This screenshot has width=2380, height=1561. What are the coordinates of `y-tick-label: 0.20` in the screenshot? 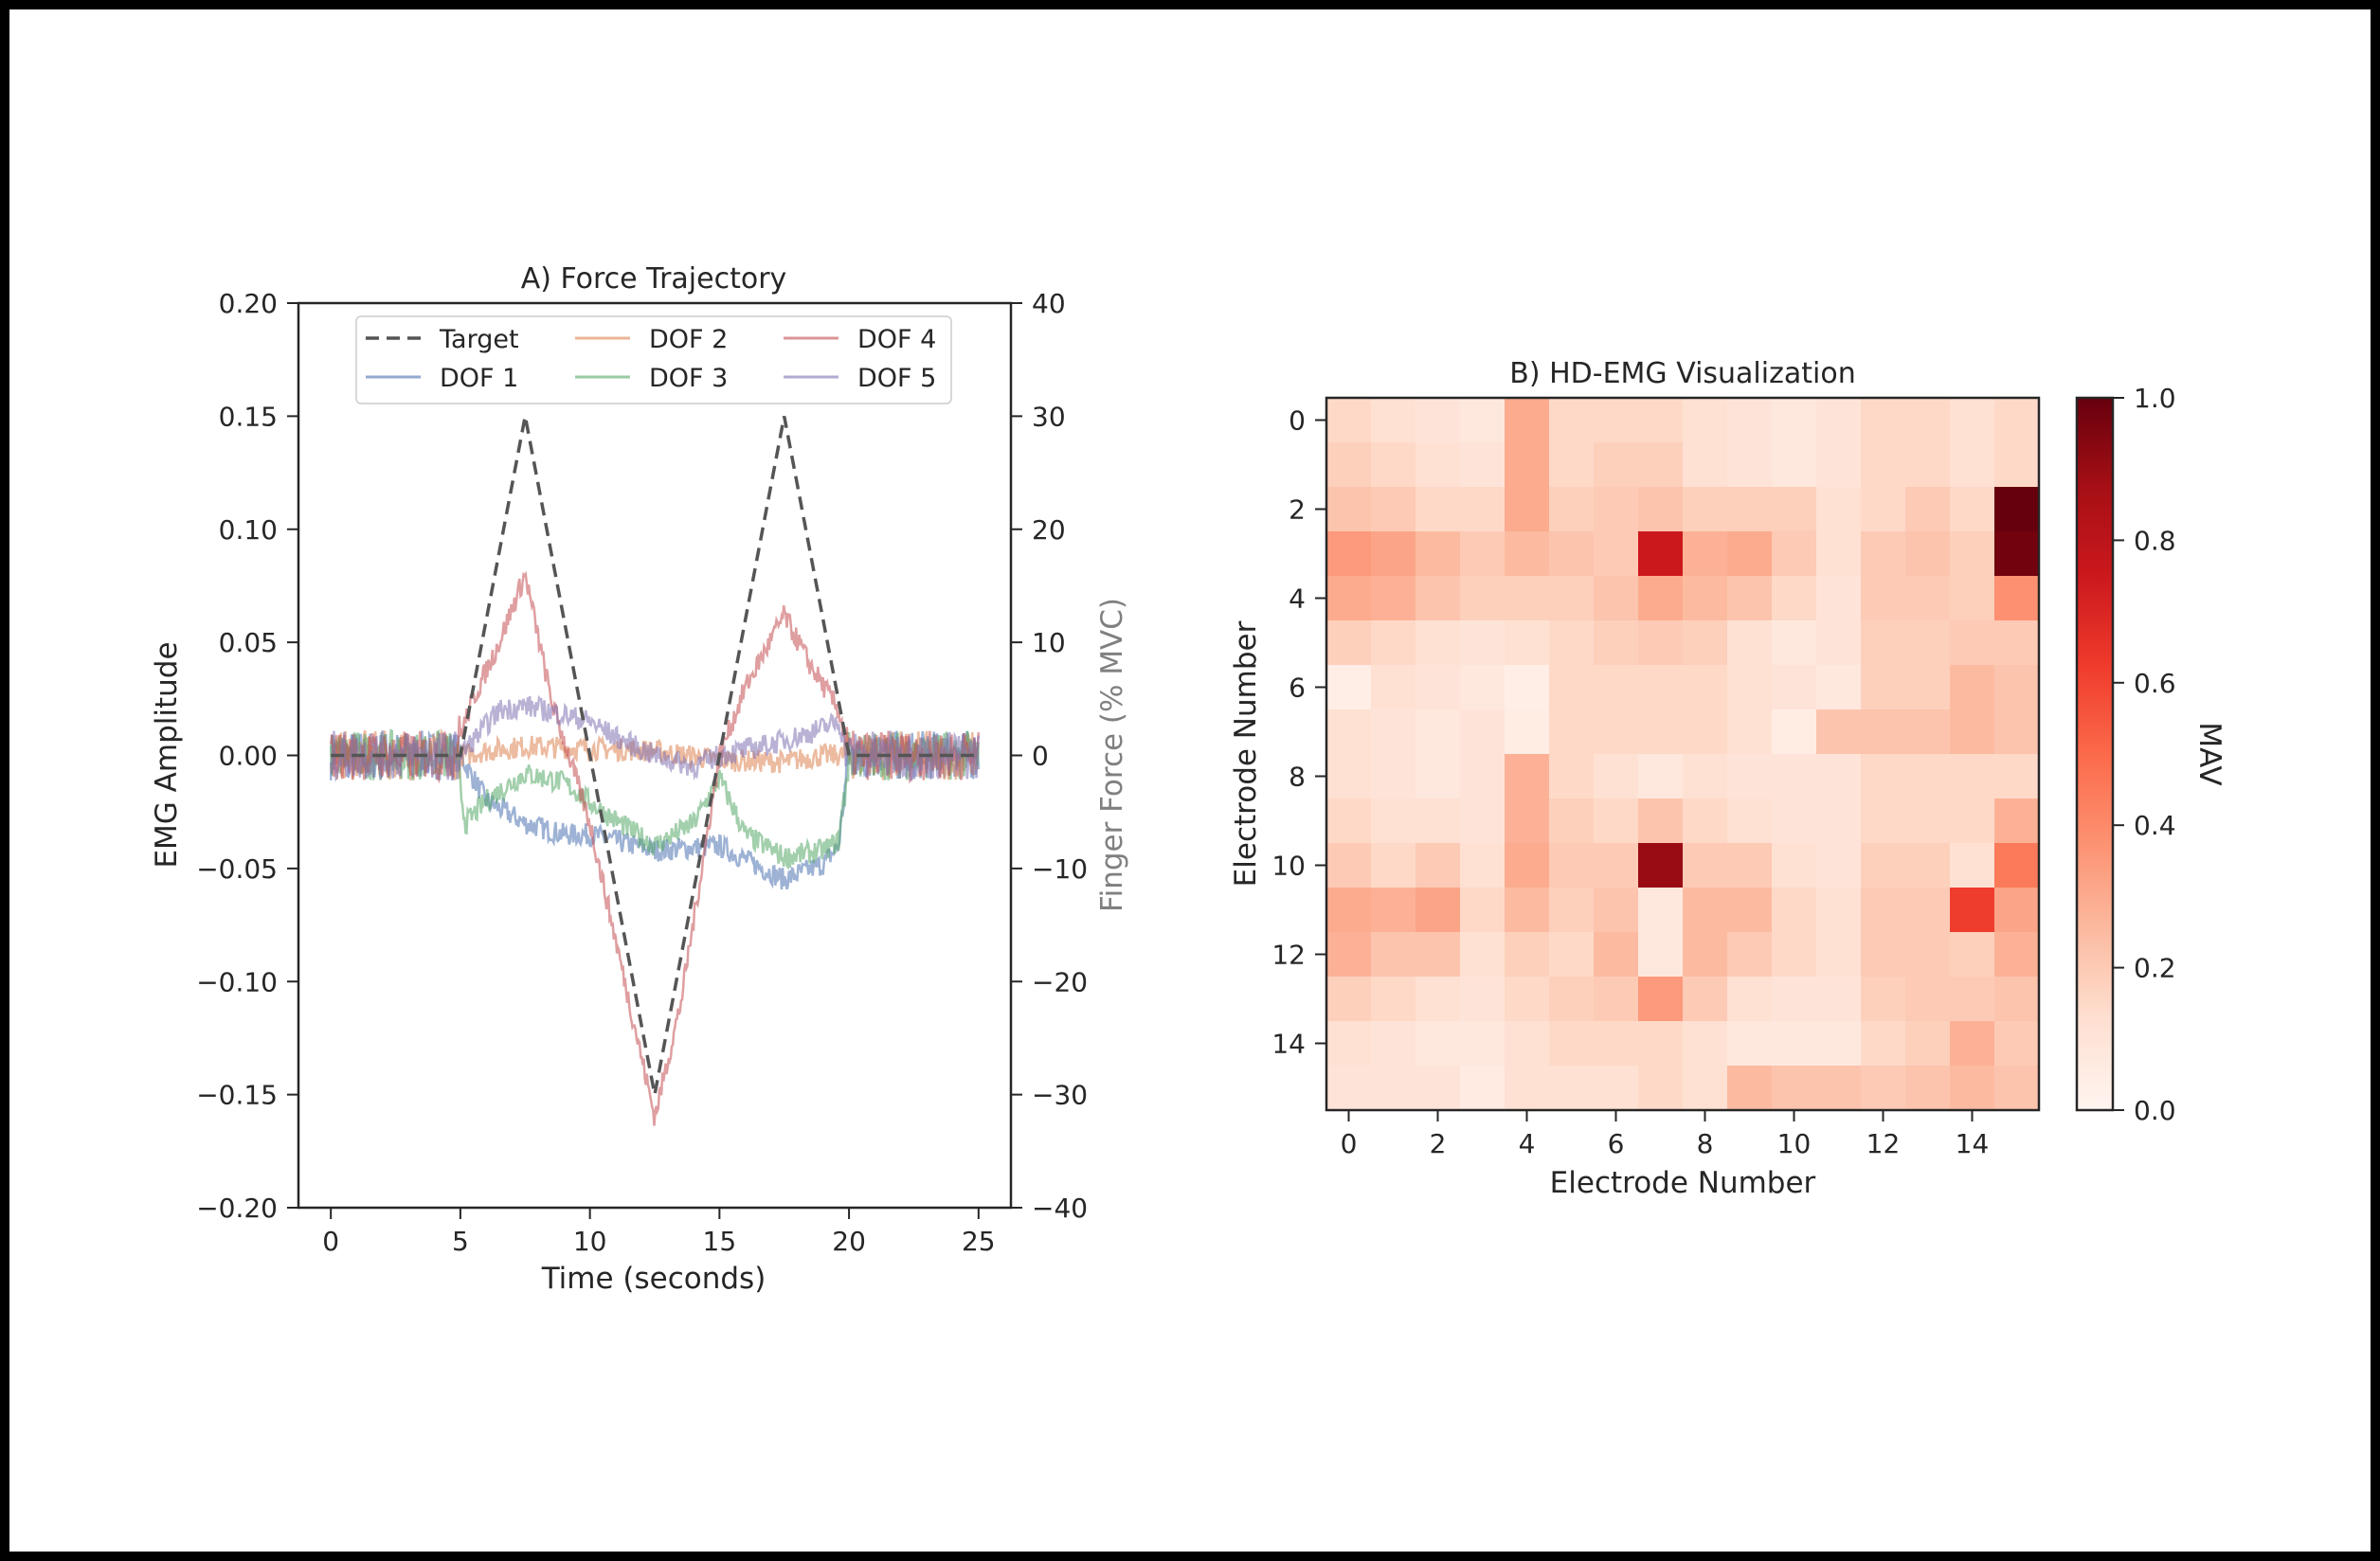 It's located at (249, 303).